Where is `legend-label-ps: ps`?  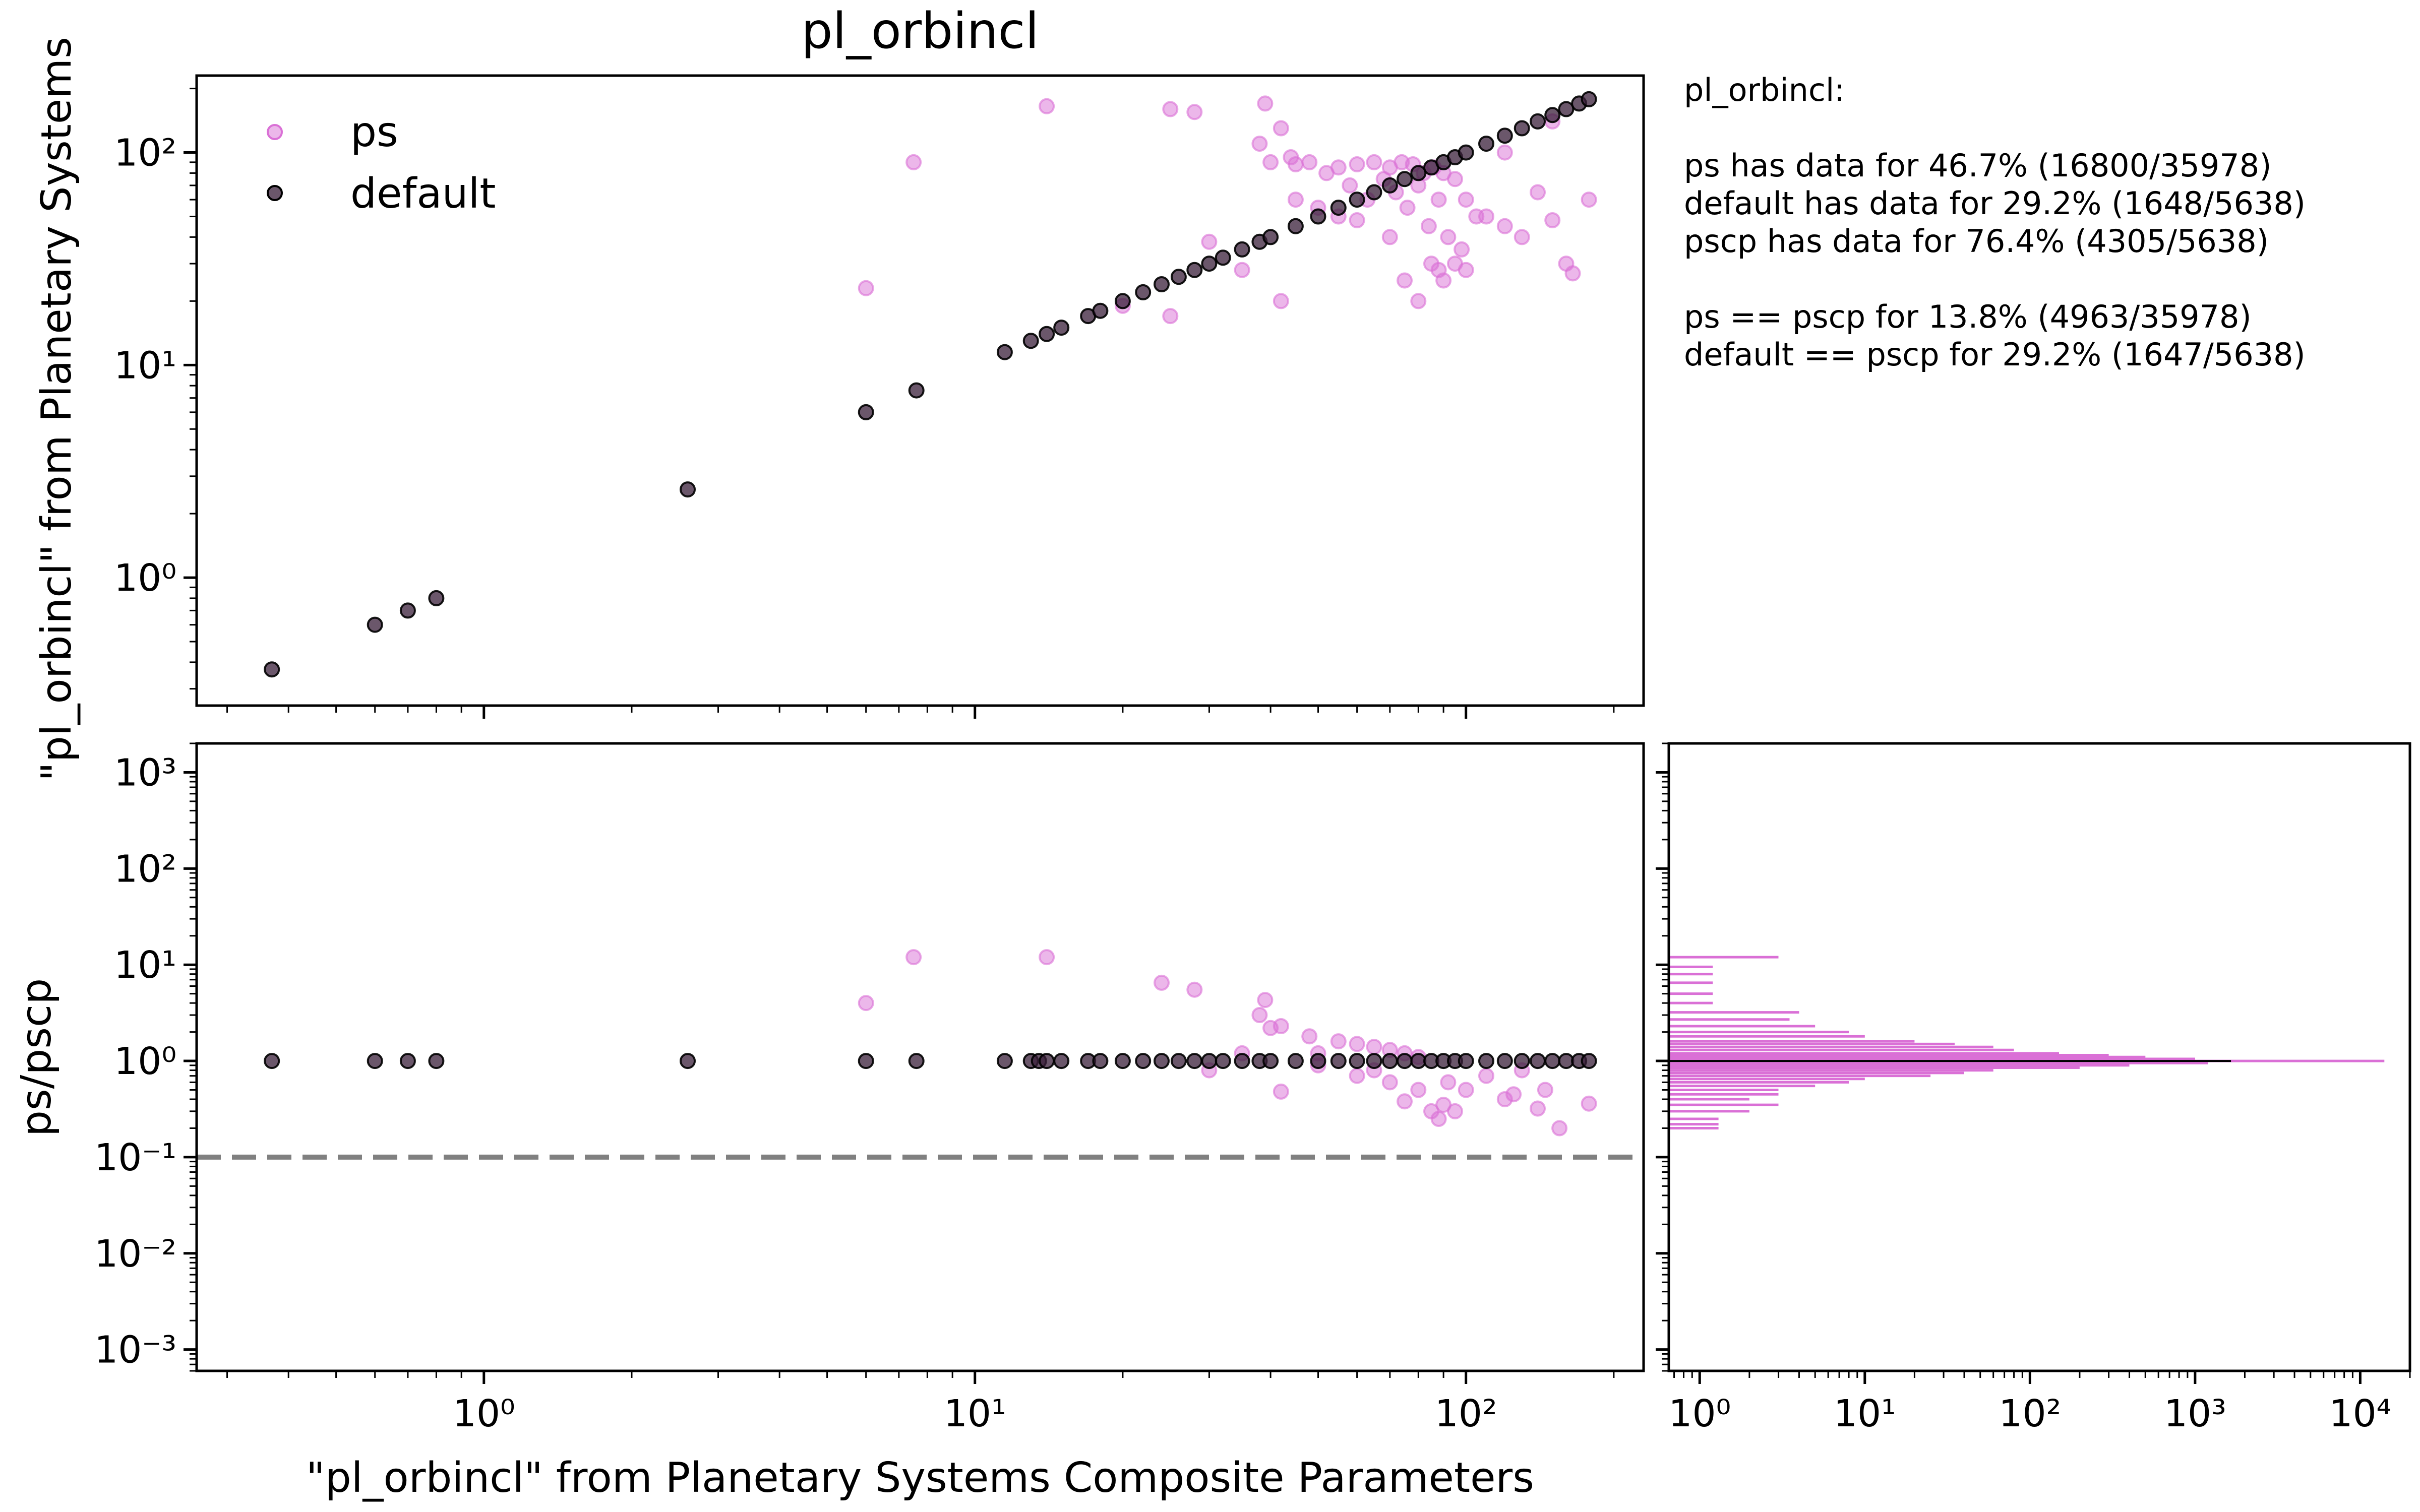
legend-label-ps: ps is located at coordinates (374, 132).